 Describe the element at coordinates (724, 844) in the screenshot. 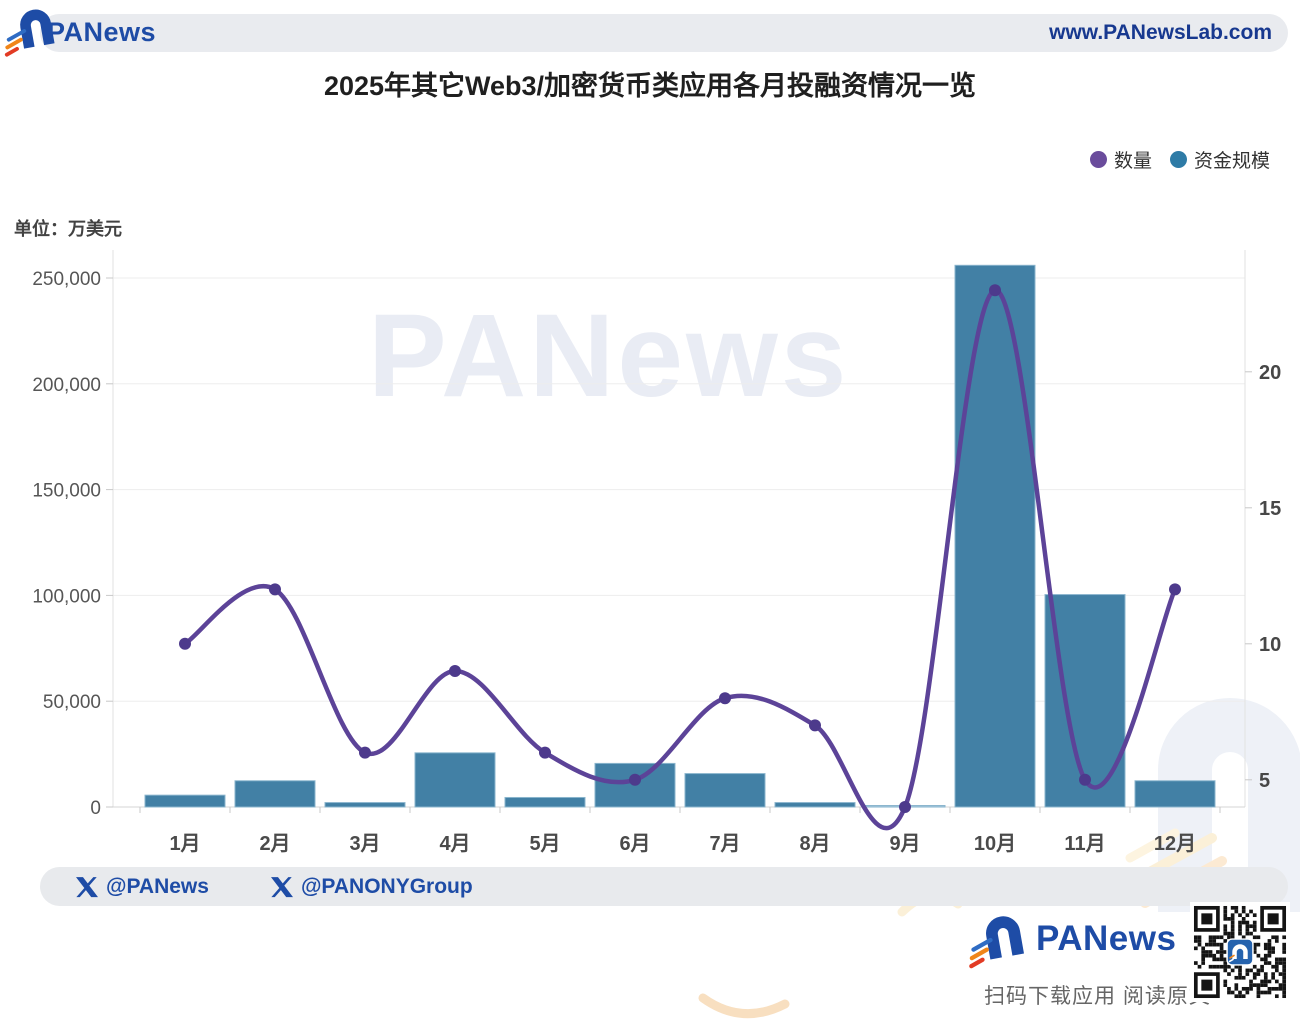

I see `axis-tick-label: 7月` at that location.